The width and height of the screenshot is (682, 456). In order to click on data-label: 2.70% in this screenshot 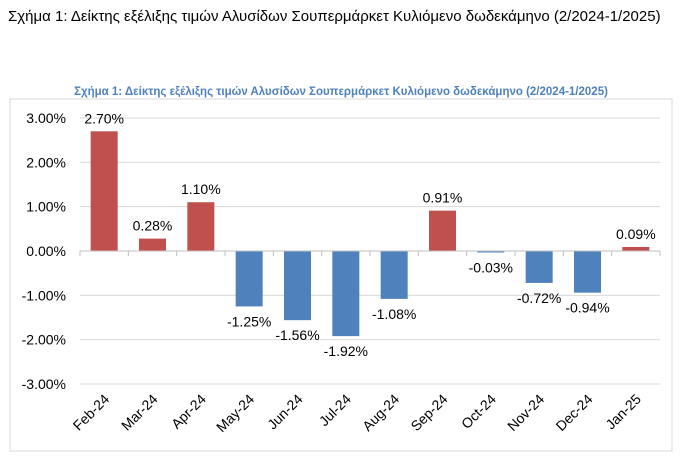, I will do `click(104, 118)`.